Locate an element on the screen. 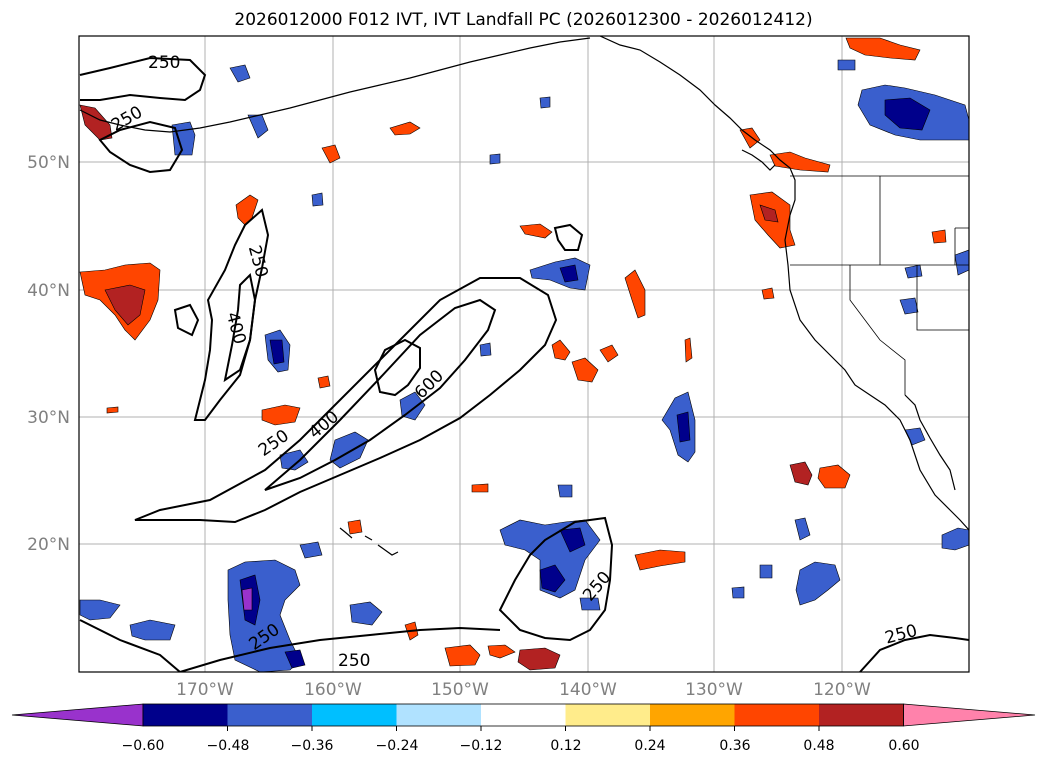  colorbar-tick-label: −0.60 is located at coordinates (143, 746).